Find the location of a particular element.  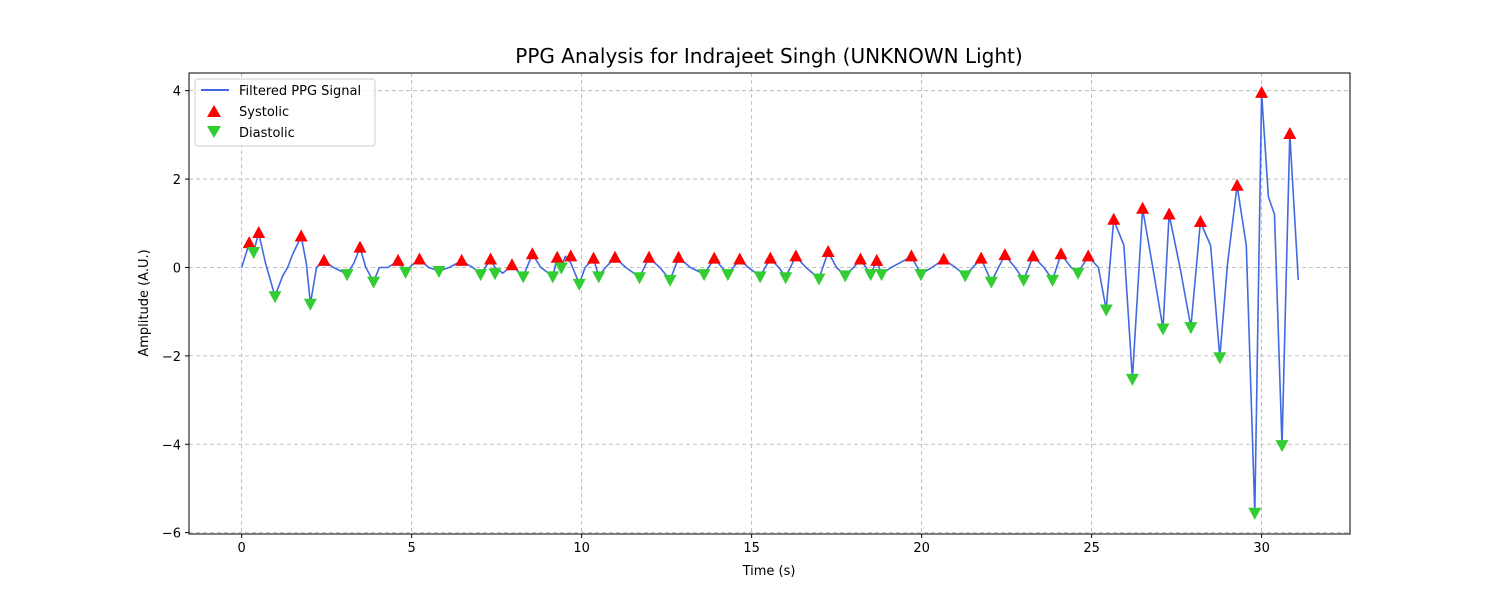

legend-signal-label: Filtered PPG Signal is located at coordinates (300, 91).